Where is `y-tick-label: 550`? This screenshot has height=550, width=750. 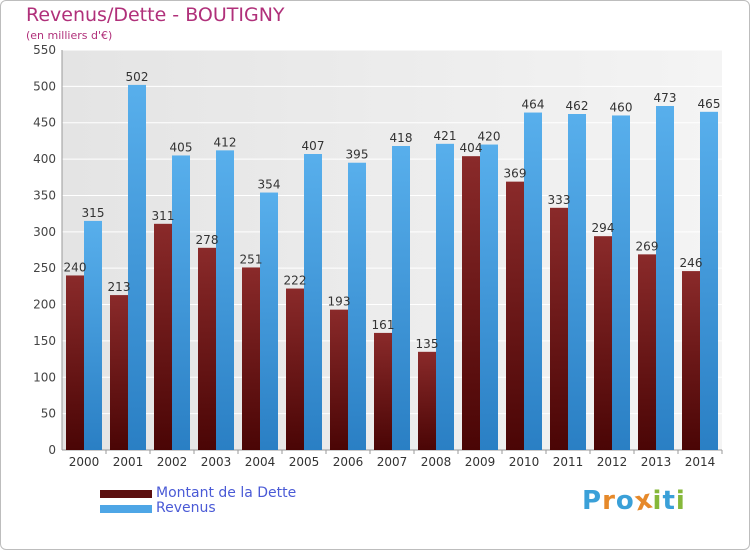
y-tick-label: 550 is located at coordinates (44, 50).